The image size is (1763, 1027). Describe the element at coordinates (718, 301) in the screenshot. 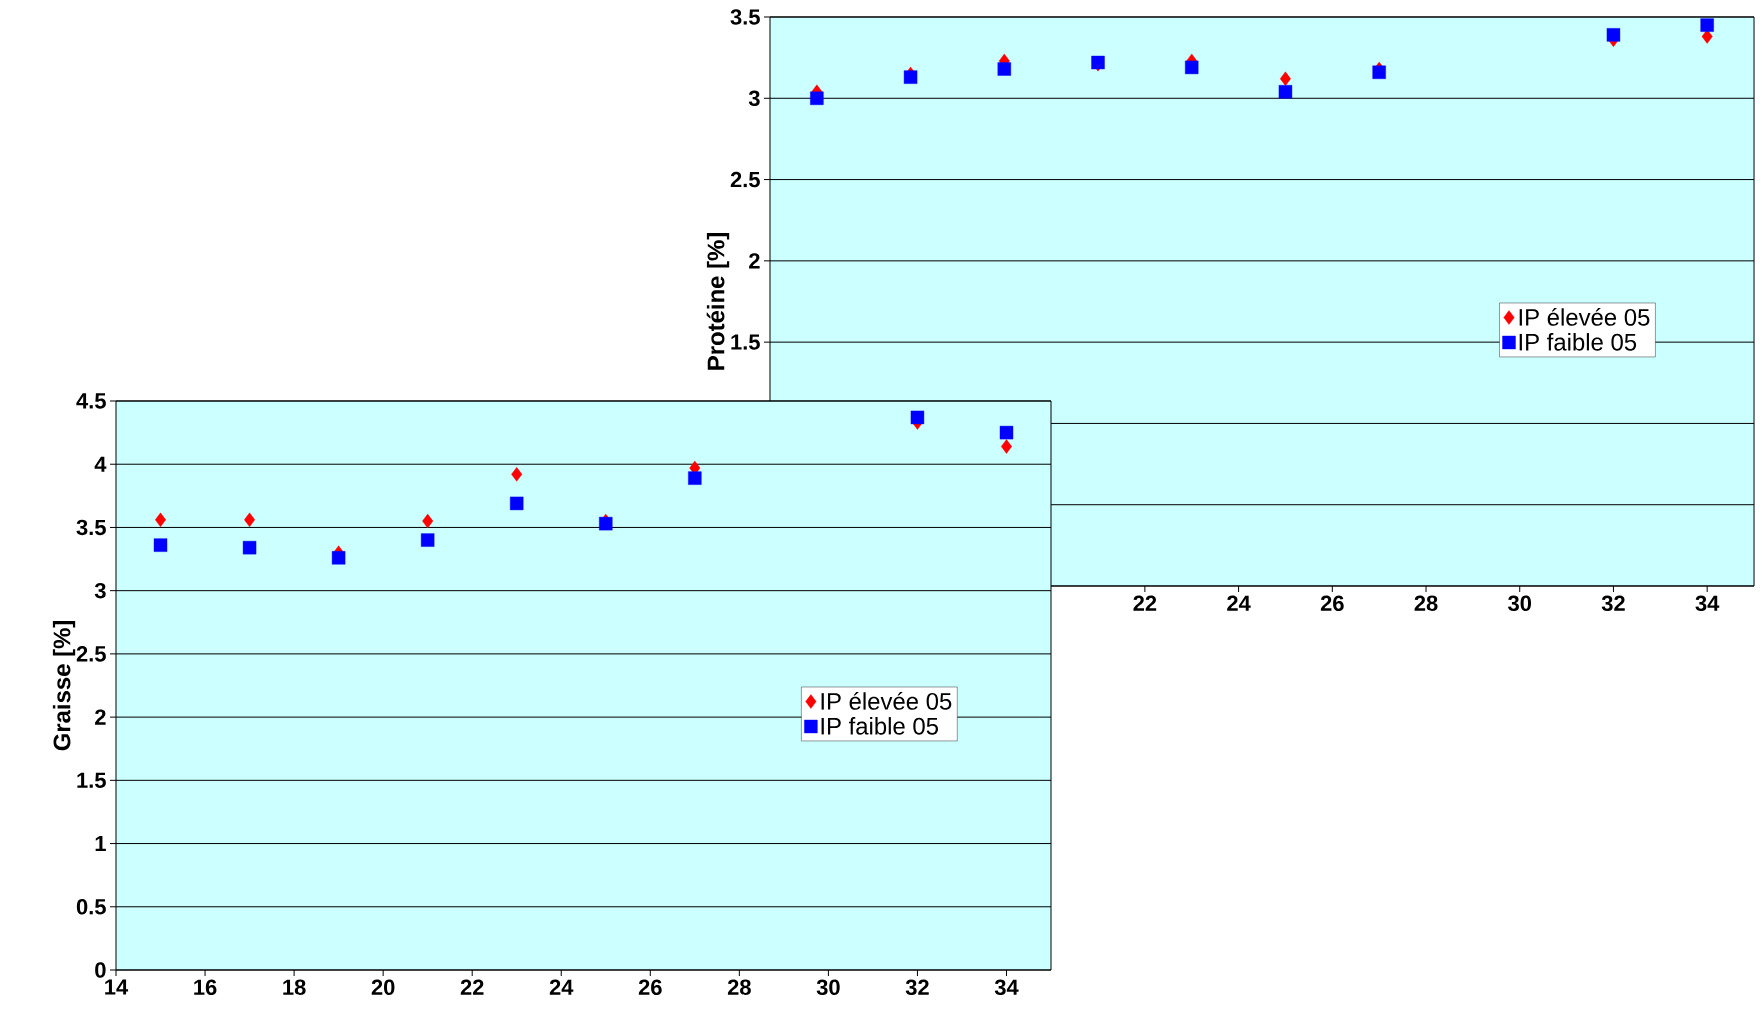

I see `y-axis-title: Protéine [%]` at that location.